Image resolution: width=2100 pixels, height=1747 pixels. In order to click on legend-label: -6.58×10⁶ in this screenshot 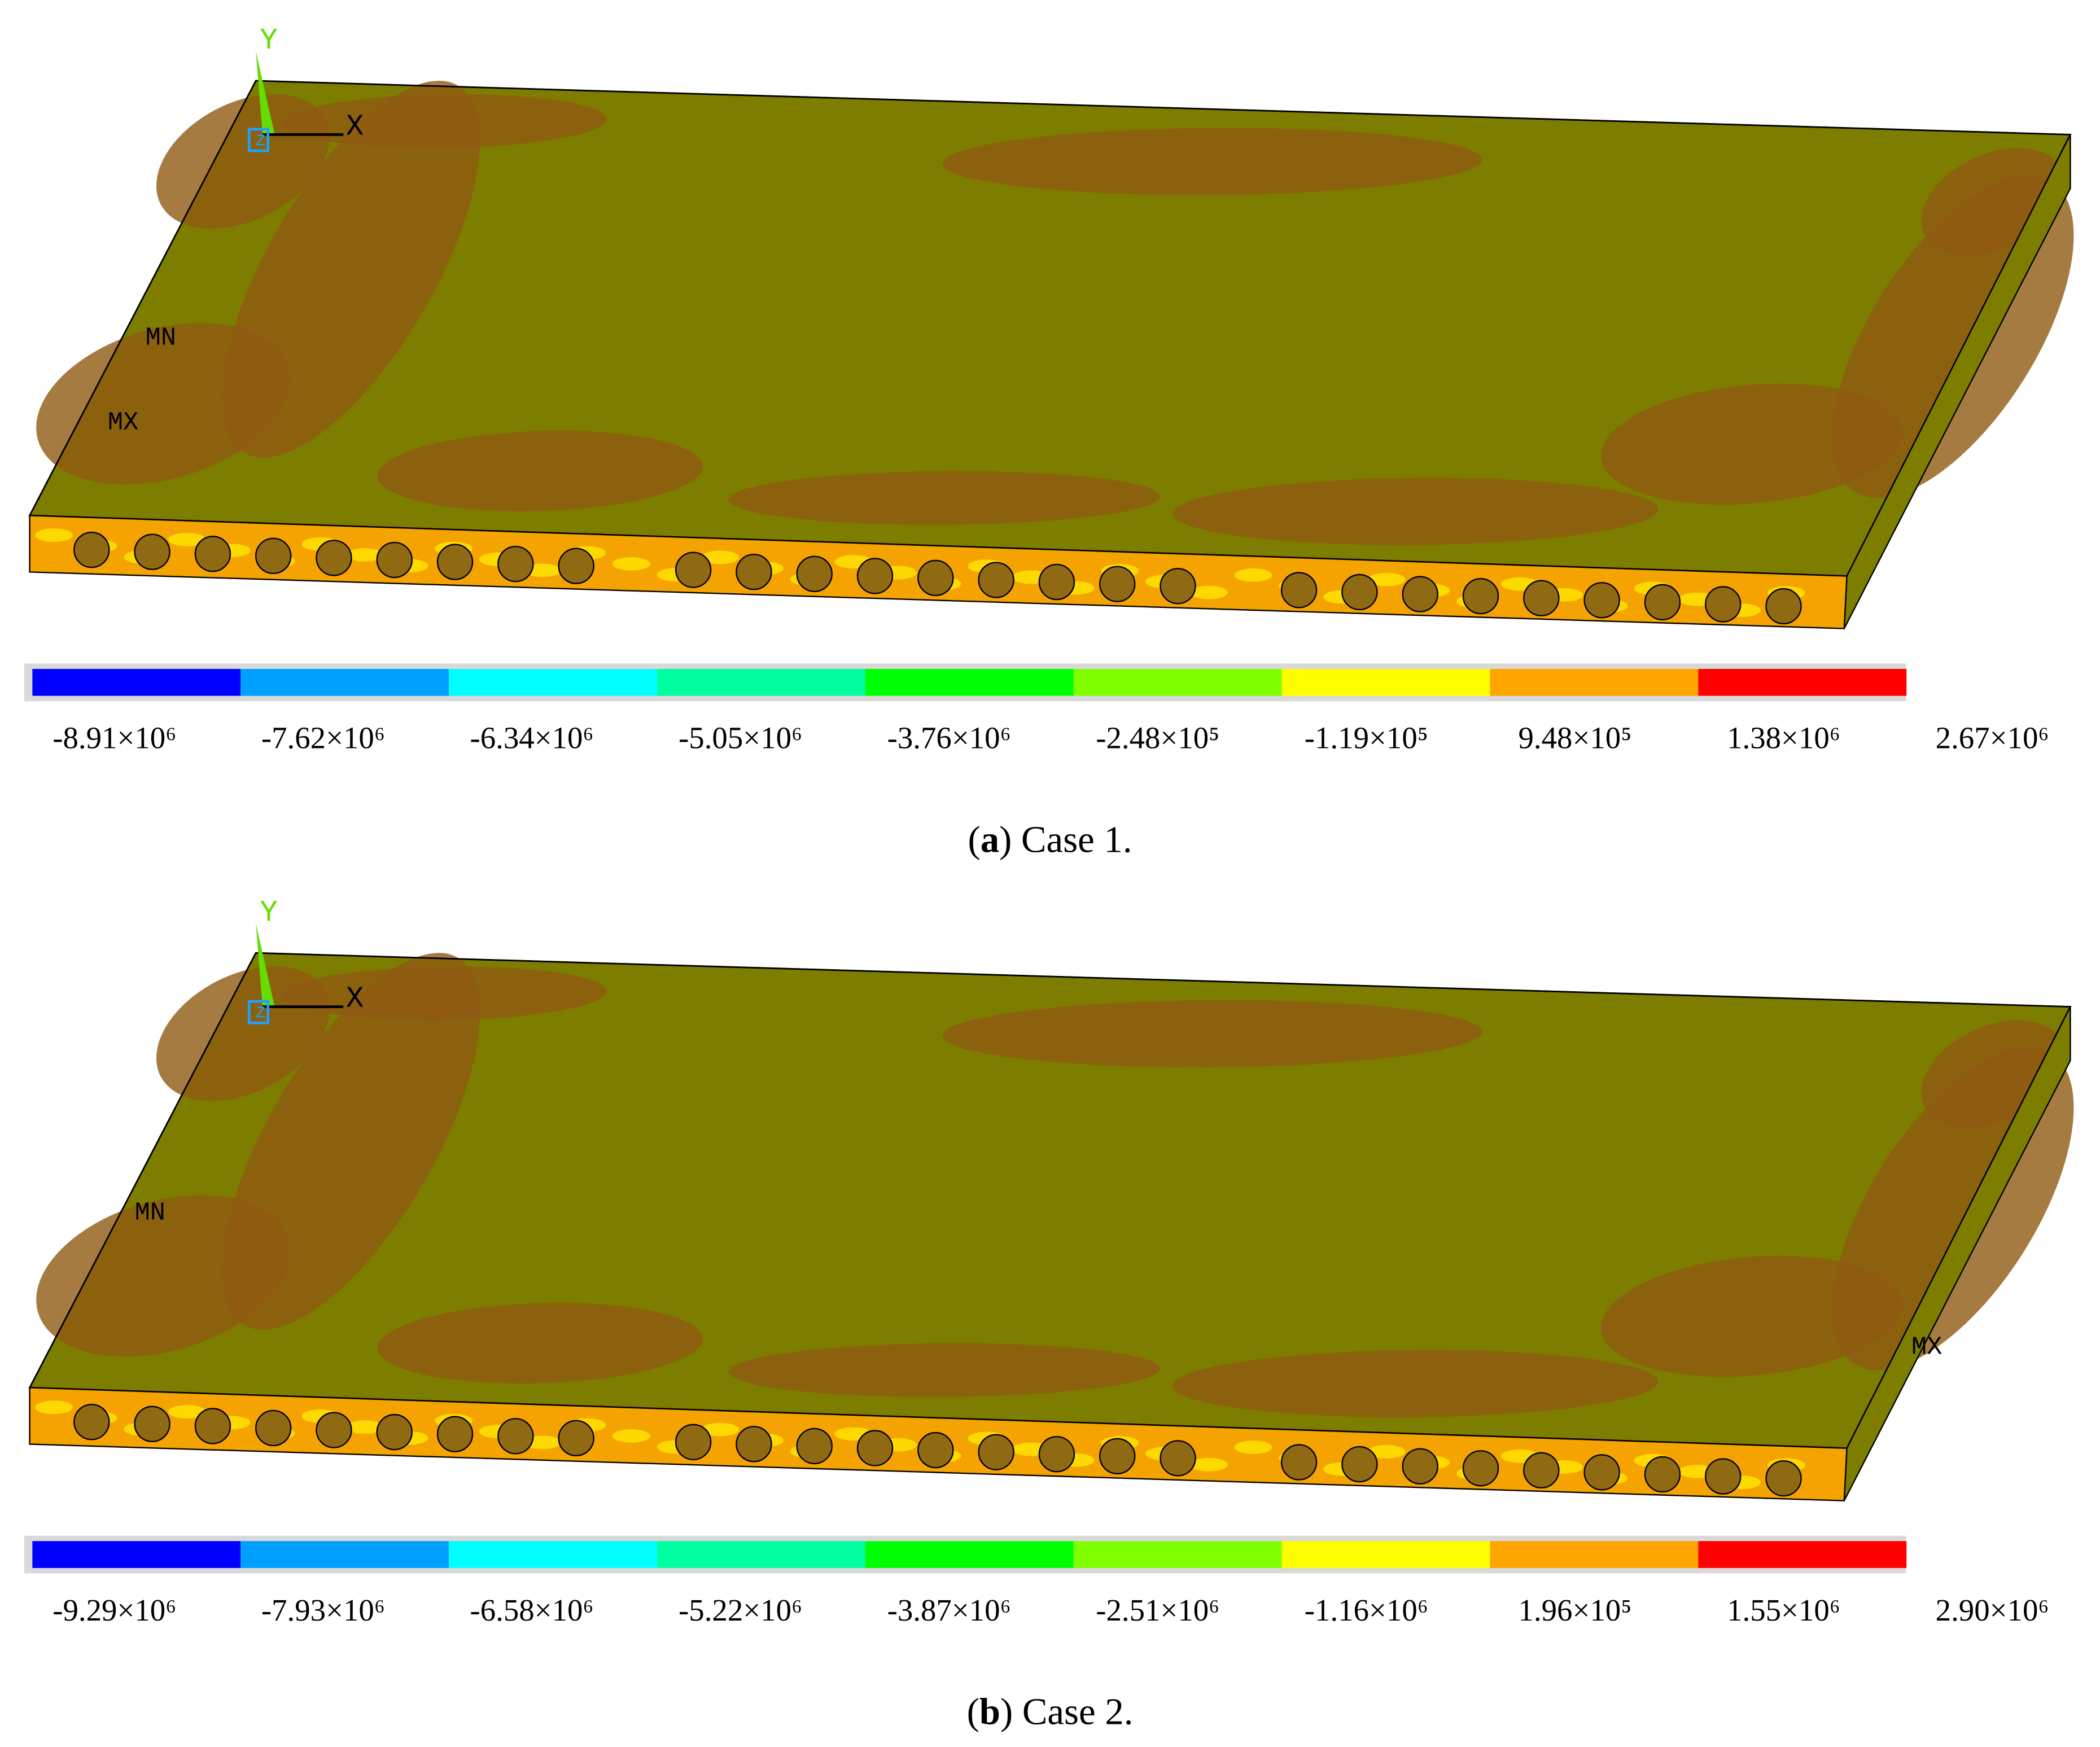, I will do `click(531, 1610)`.